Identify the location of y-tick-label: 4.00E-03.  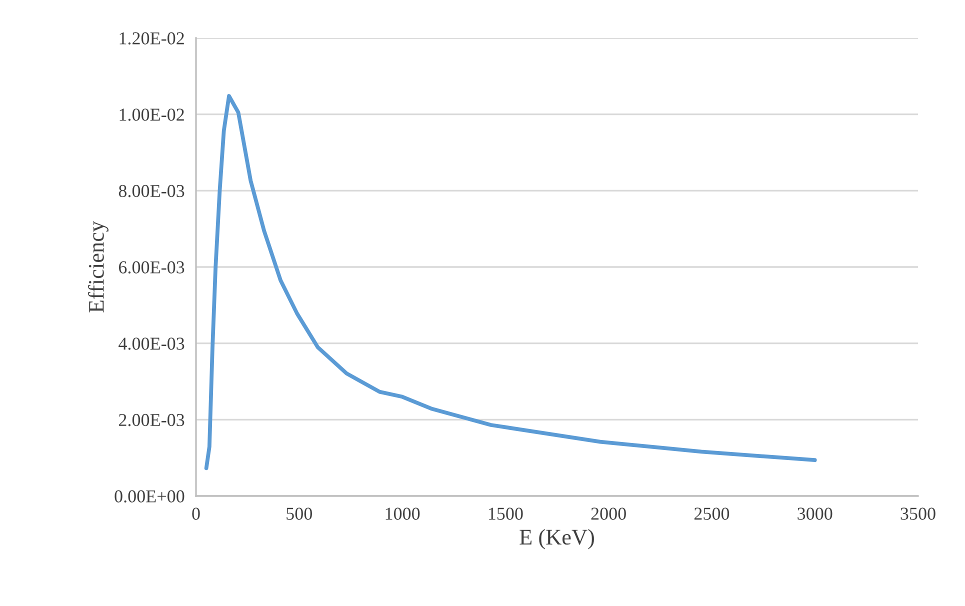
(151, 344).